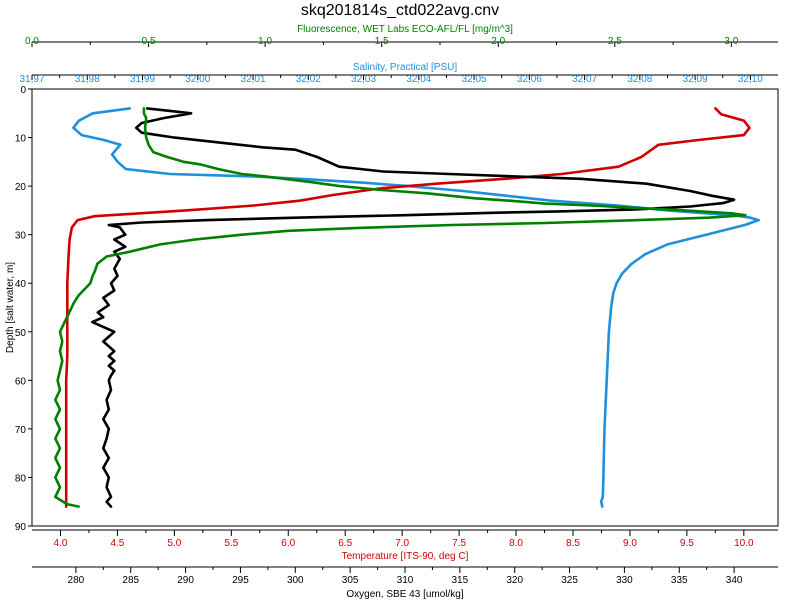  I want to click on y-tick-label: 70, so click(21, 430).